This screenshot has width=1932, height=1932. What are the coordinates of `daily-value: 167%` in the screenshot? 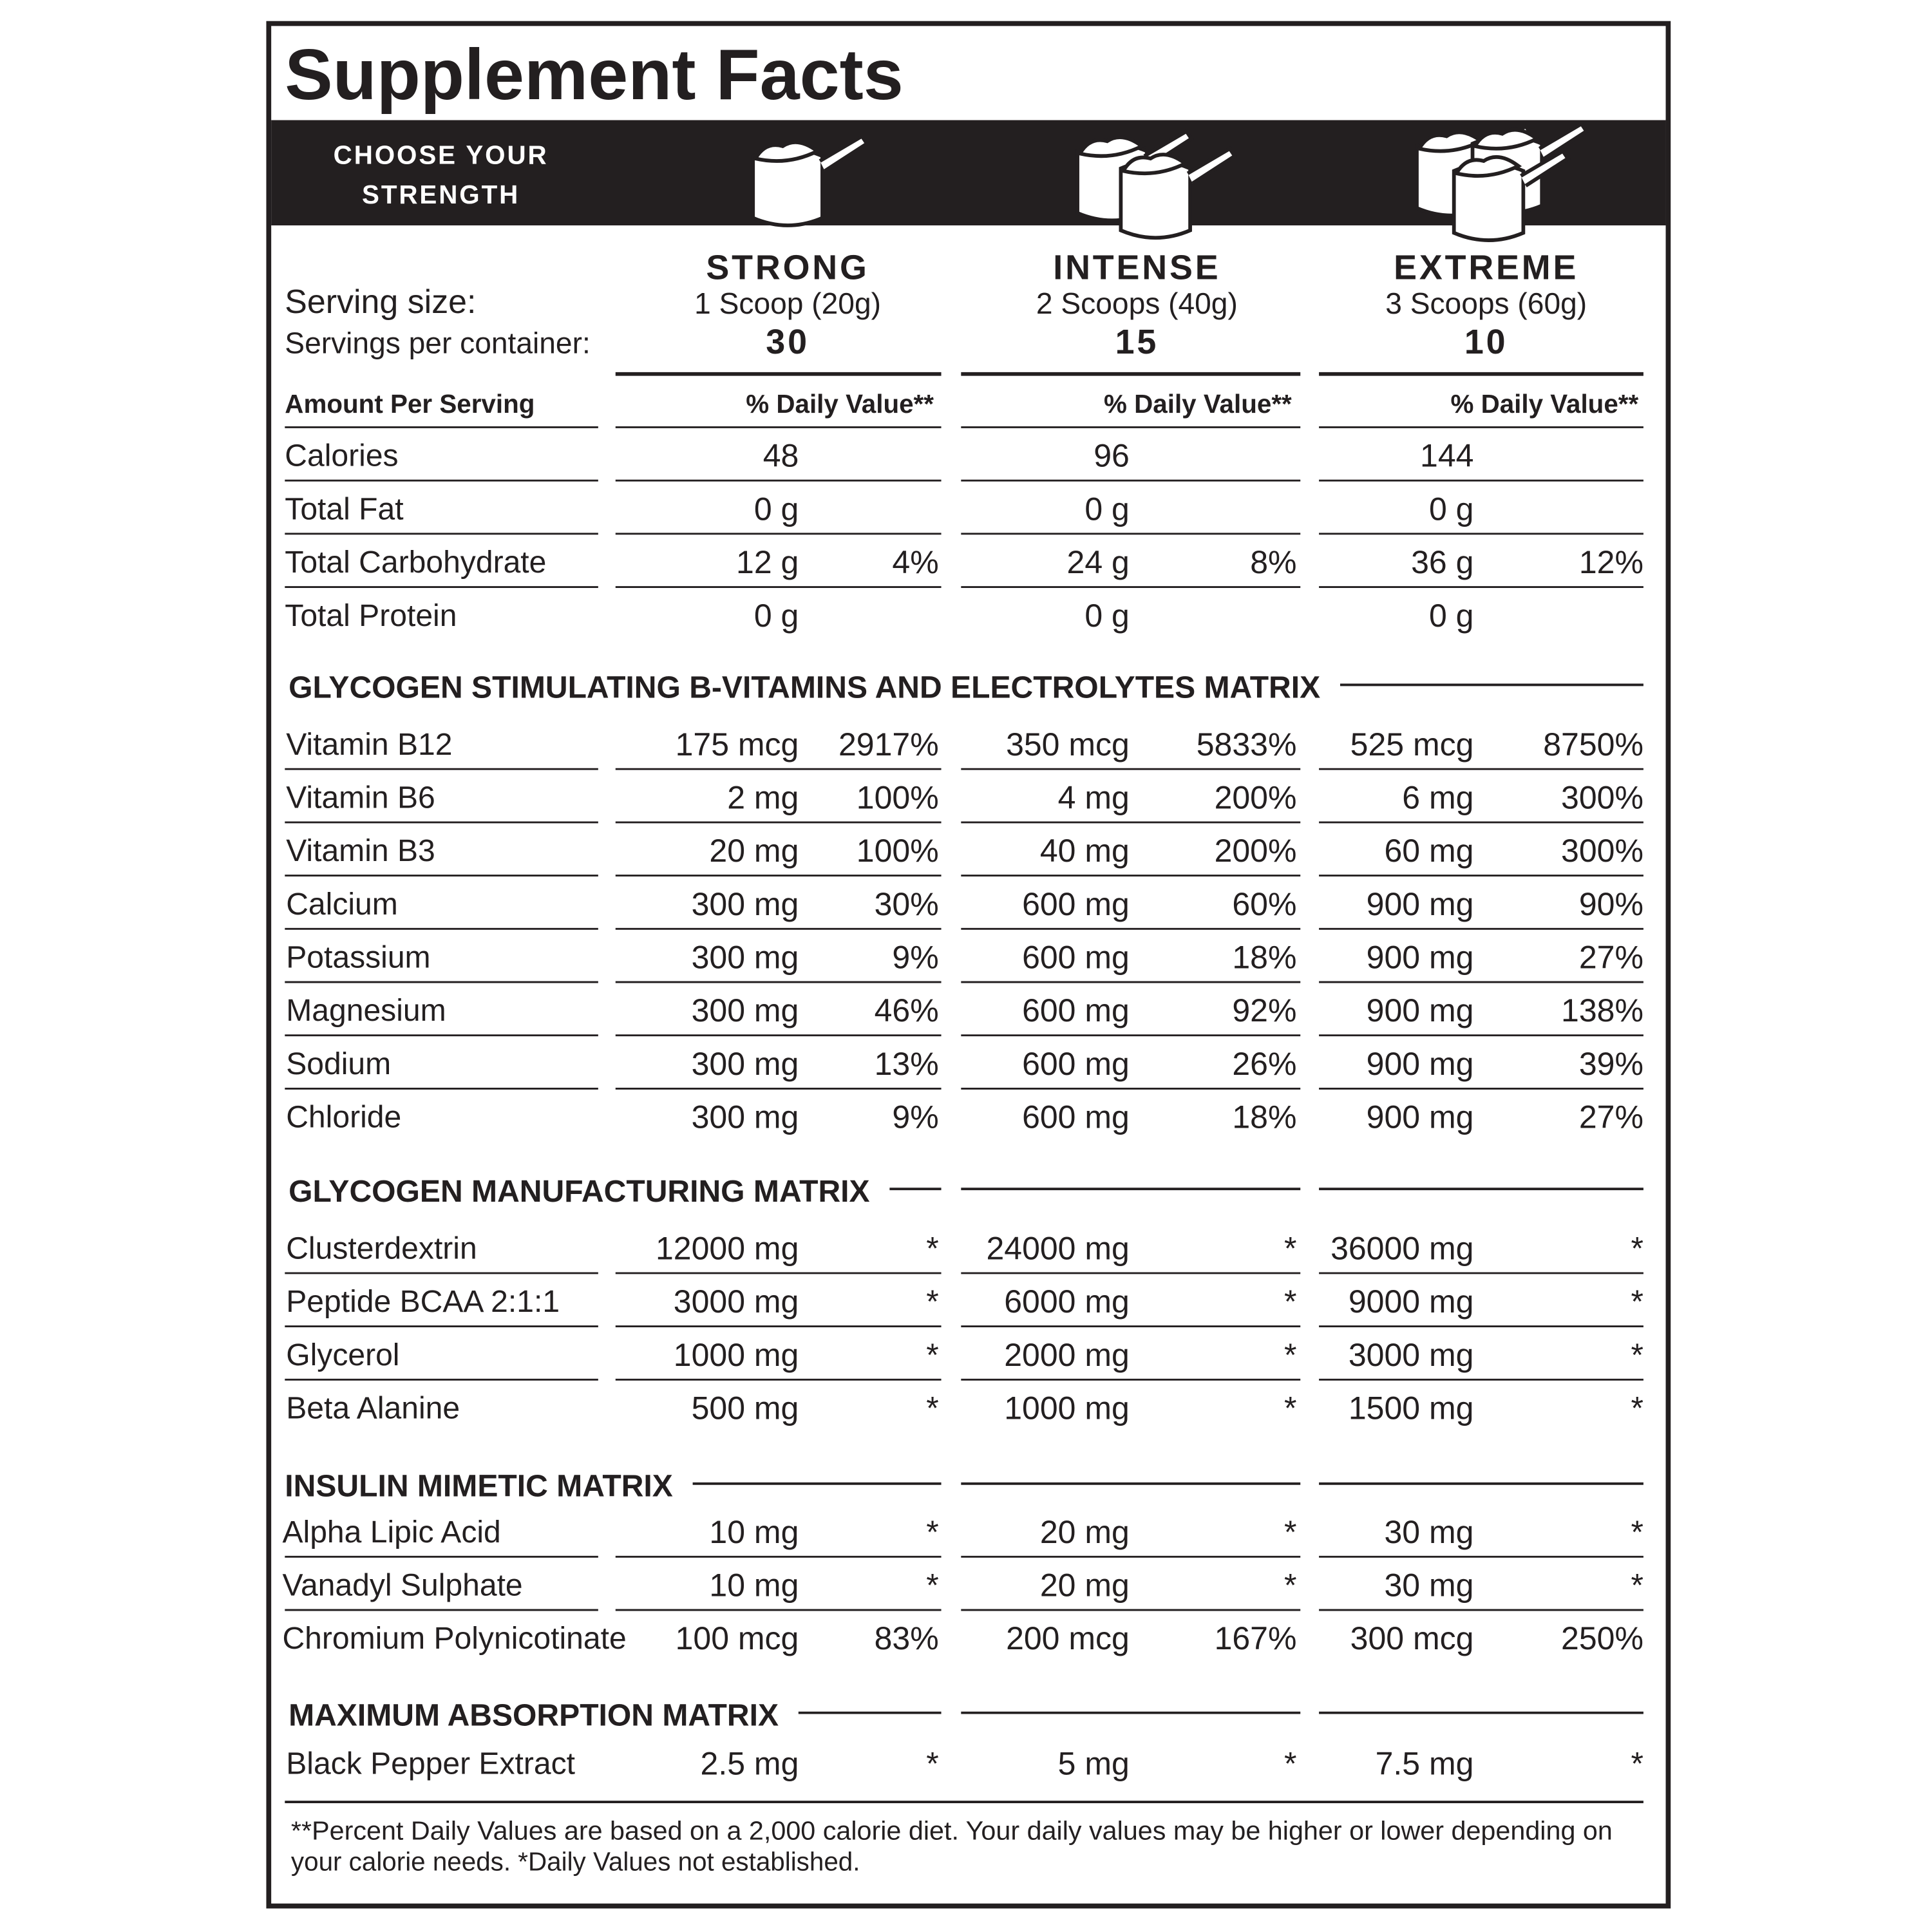 It's located at (1256, 1638).